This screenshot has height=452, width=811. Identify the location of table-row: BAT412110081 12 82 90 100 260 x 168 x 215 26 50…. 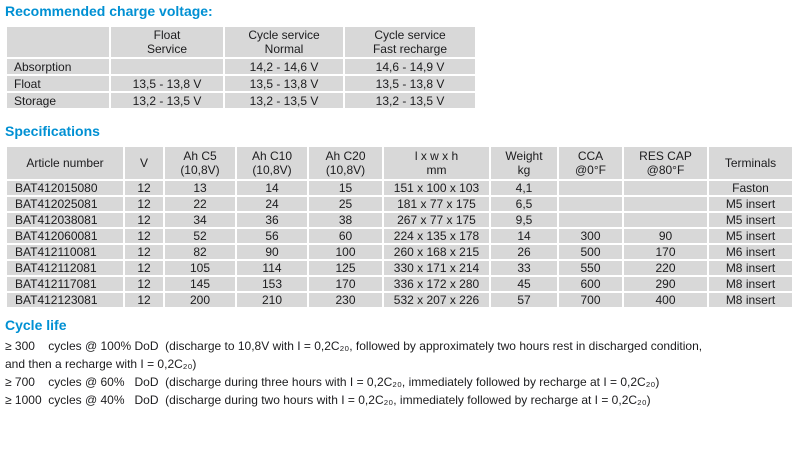
(399, 252).